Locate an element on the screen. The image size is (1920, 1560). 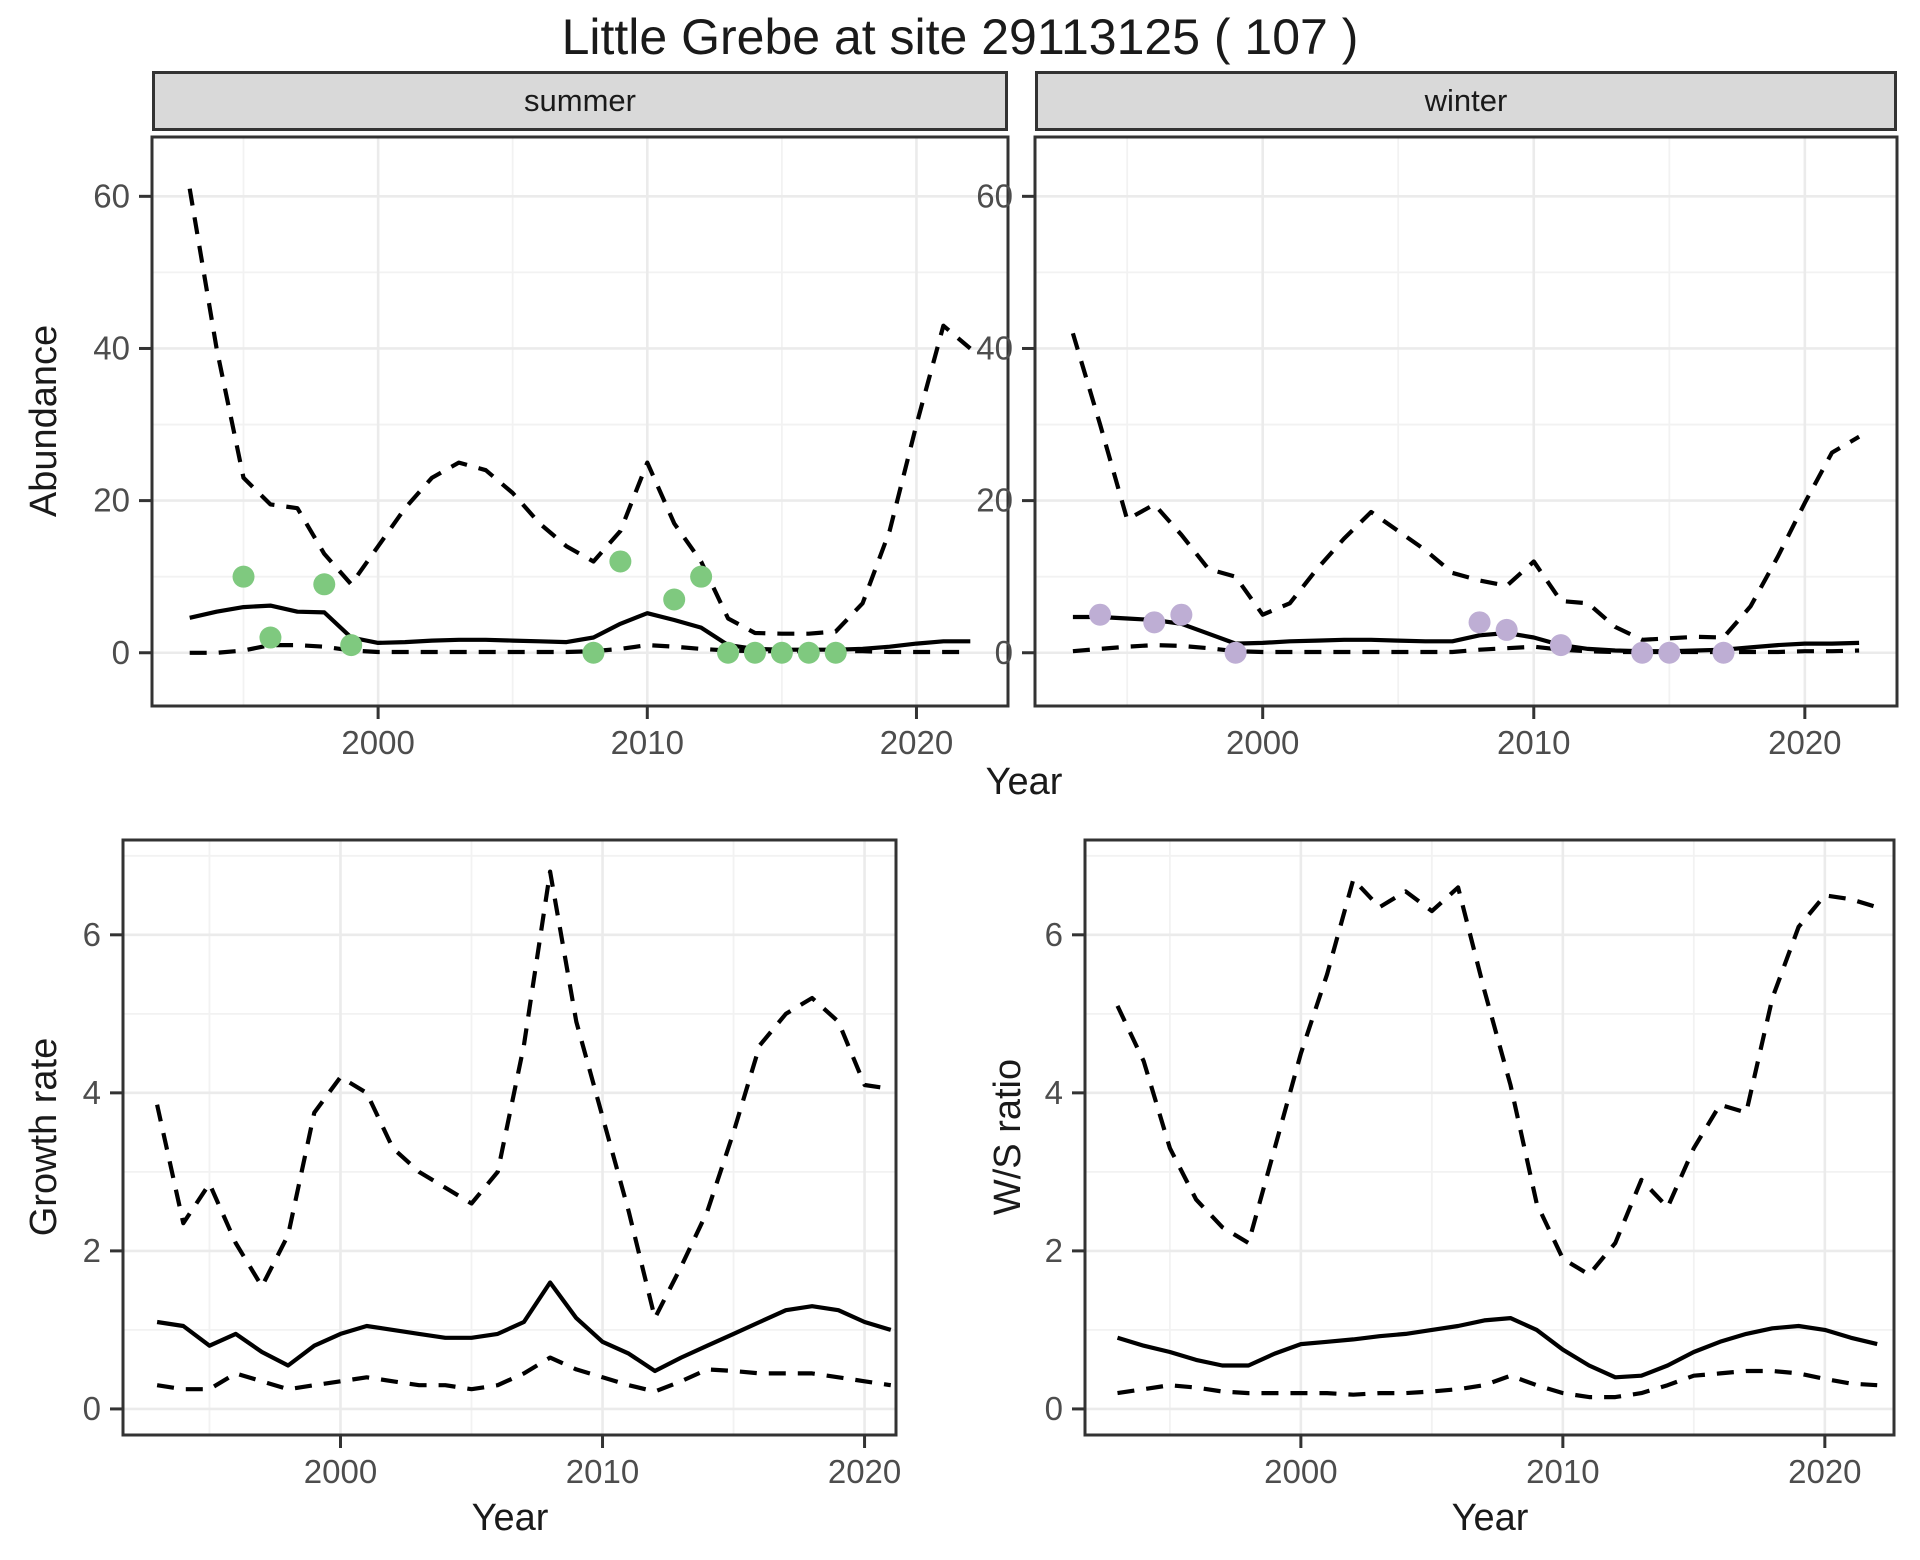
facet-strip-winter-label: winter is located at coordinates (1466, 100).